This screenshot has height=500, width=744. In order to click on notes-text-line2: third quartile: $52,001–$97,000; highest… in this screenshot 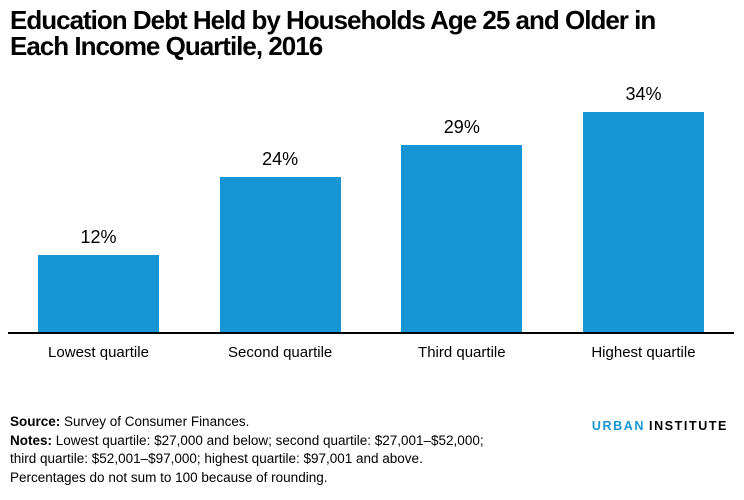, I will do `click(216, 458)`.